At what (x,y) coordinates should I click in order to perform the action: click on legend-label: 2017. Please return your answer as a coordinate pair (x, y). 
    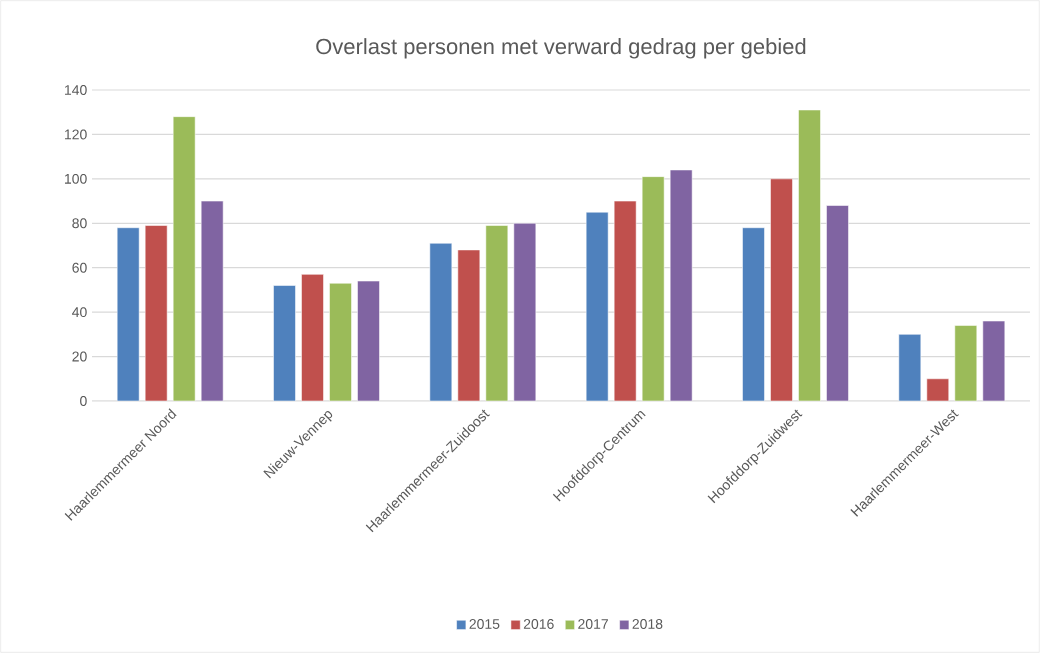
    Looking at the image, I should click on (593, 624).